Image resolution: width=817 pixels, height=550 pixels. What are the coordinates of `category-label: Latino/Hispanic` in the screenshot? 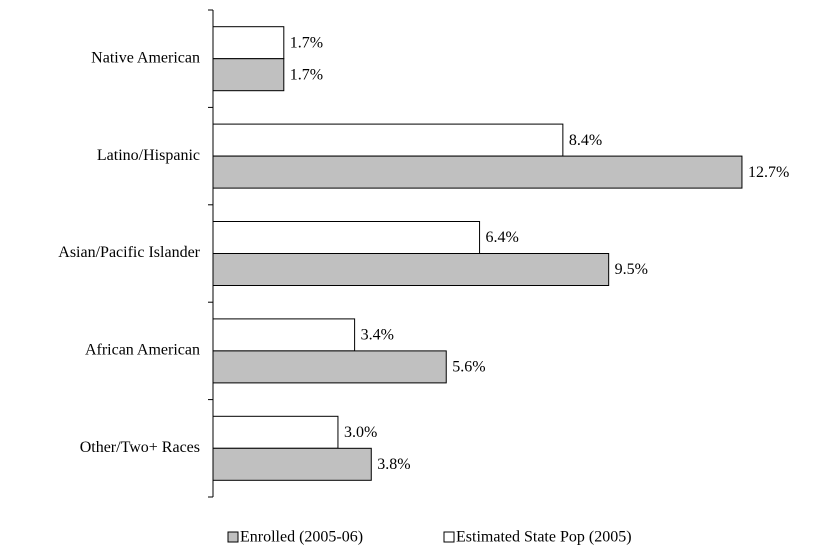 It's located at (148, 155).